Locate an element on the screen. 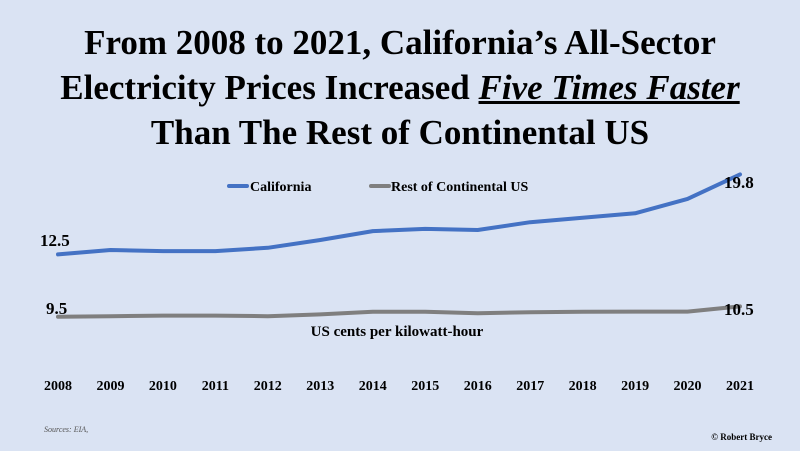  x-tick-label: 2010 is located at coordinates (163, 386).